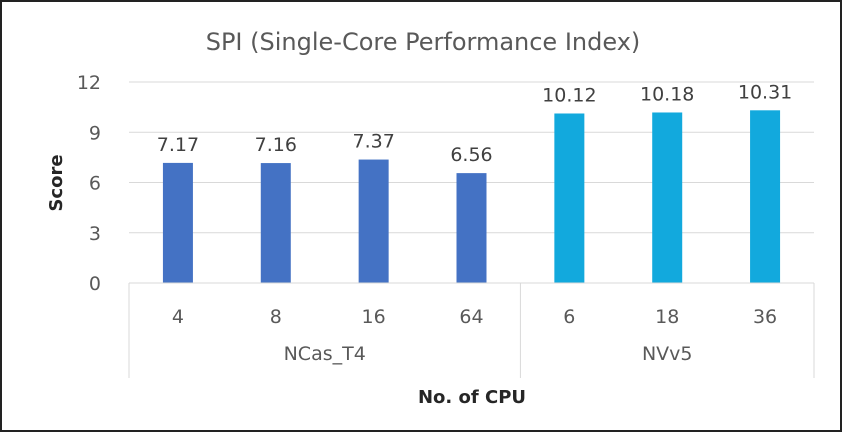 The image size is (842, 434). I want to click on y-tick-label-4: 12, so click(89, 83).